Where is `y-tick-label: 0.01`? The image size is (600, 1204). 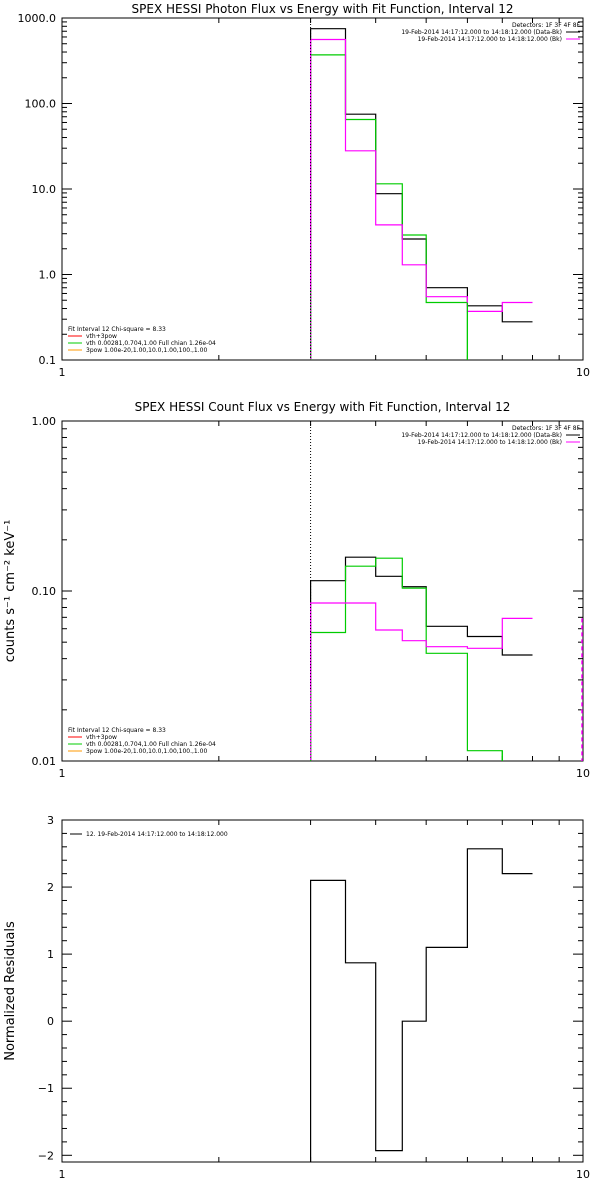
y-tick-label: 0.01 is located at coordinates (44, 761).